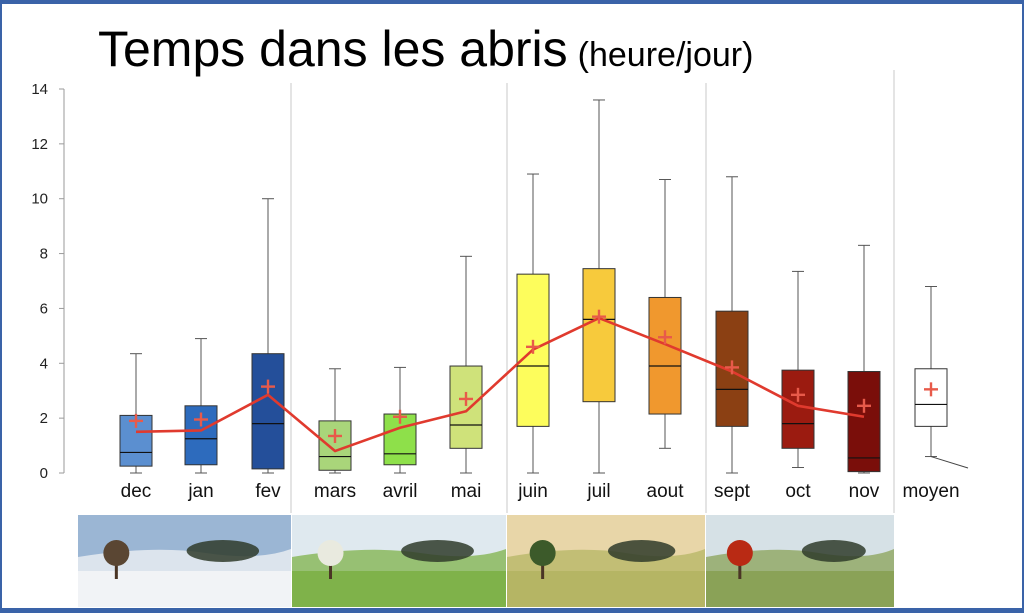 Image resolution: width=1024 pixels, height=613 pixels. I want to click on y-tick-label: 12, so click(39, 144).